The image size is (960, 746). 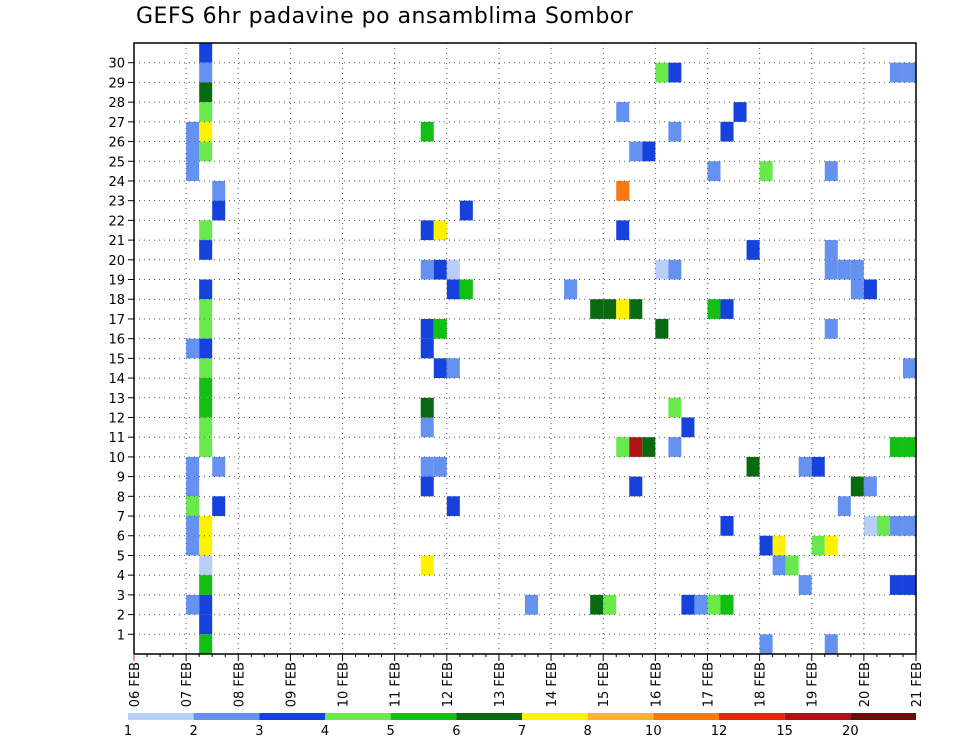 What do you see at coordinates (448, 684) in the screenshot?
I see `x-tick-label: 12 FEB` at bounding box center [448, 684].